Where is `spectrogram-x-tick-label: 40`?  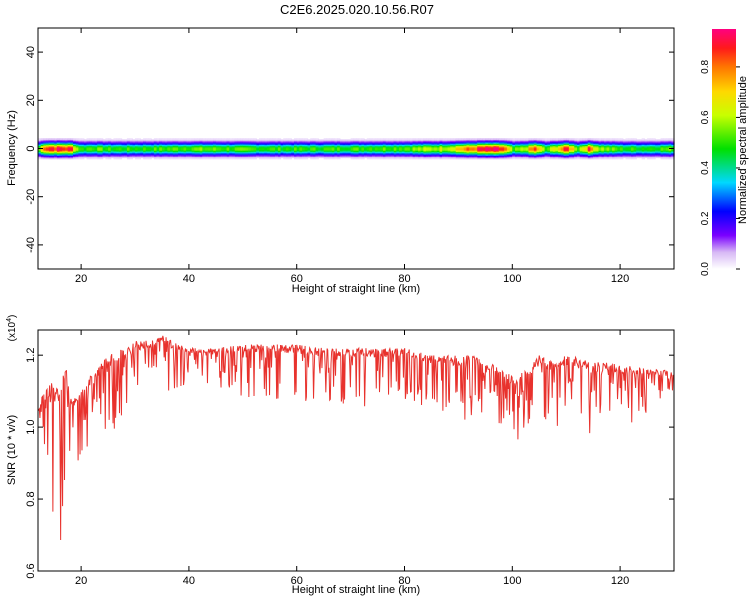 spectrogram-x-tick-label: 40 is located at coordinates (189, 279).